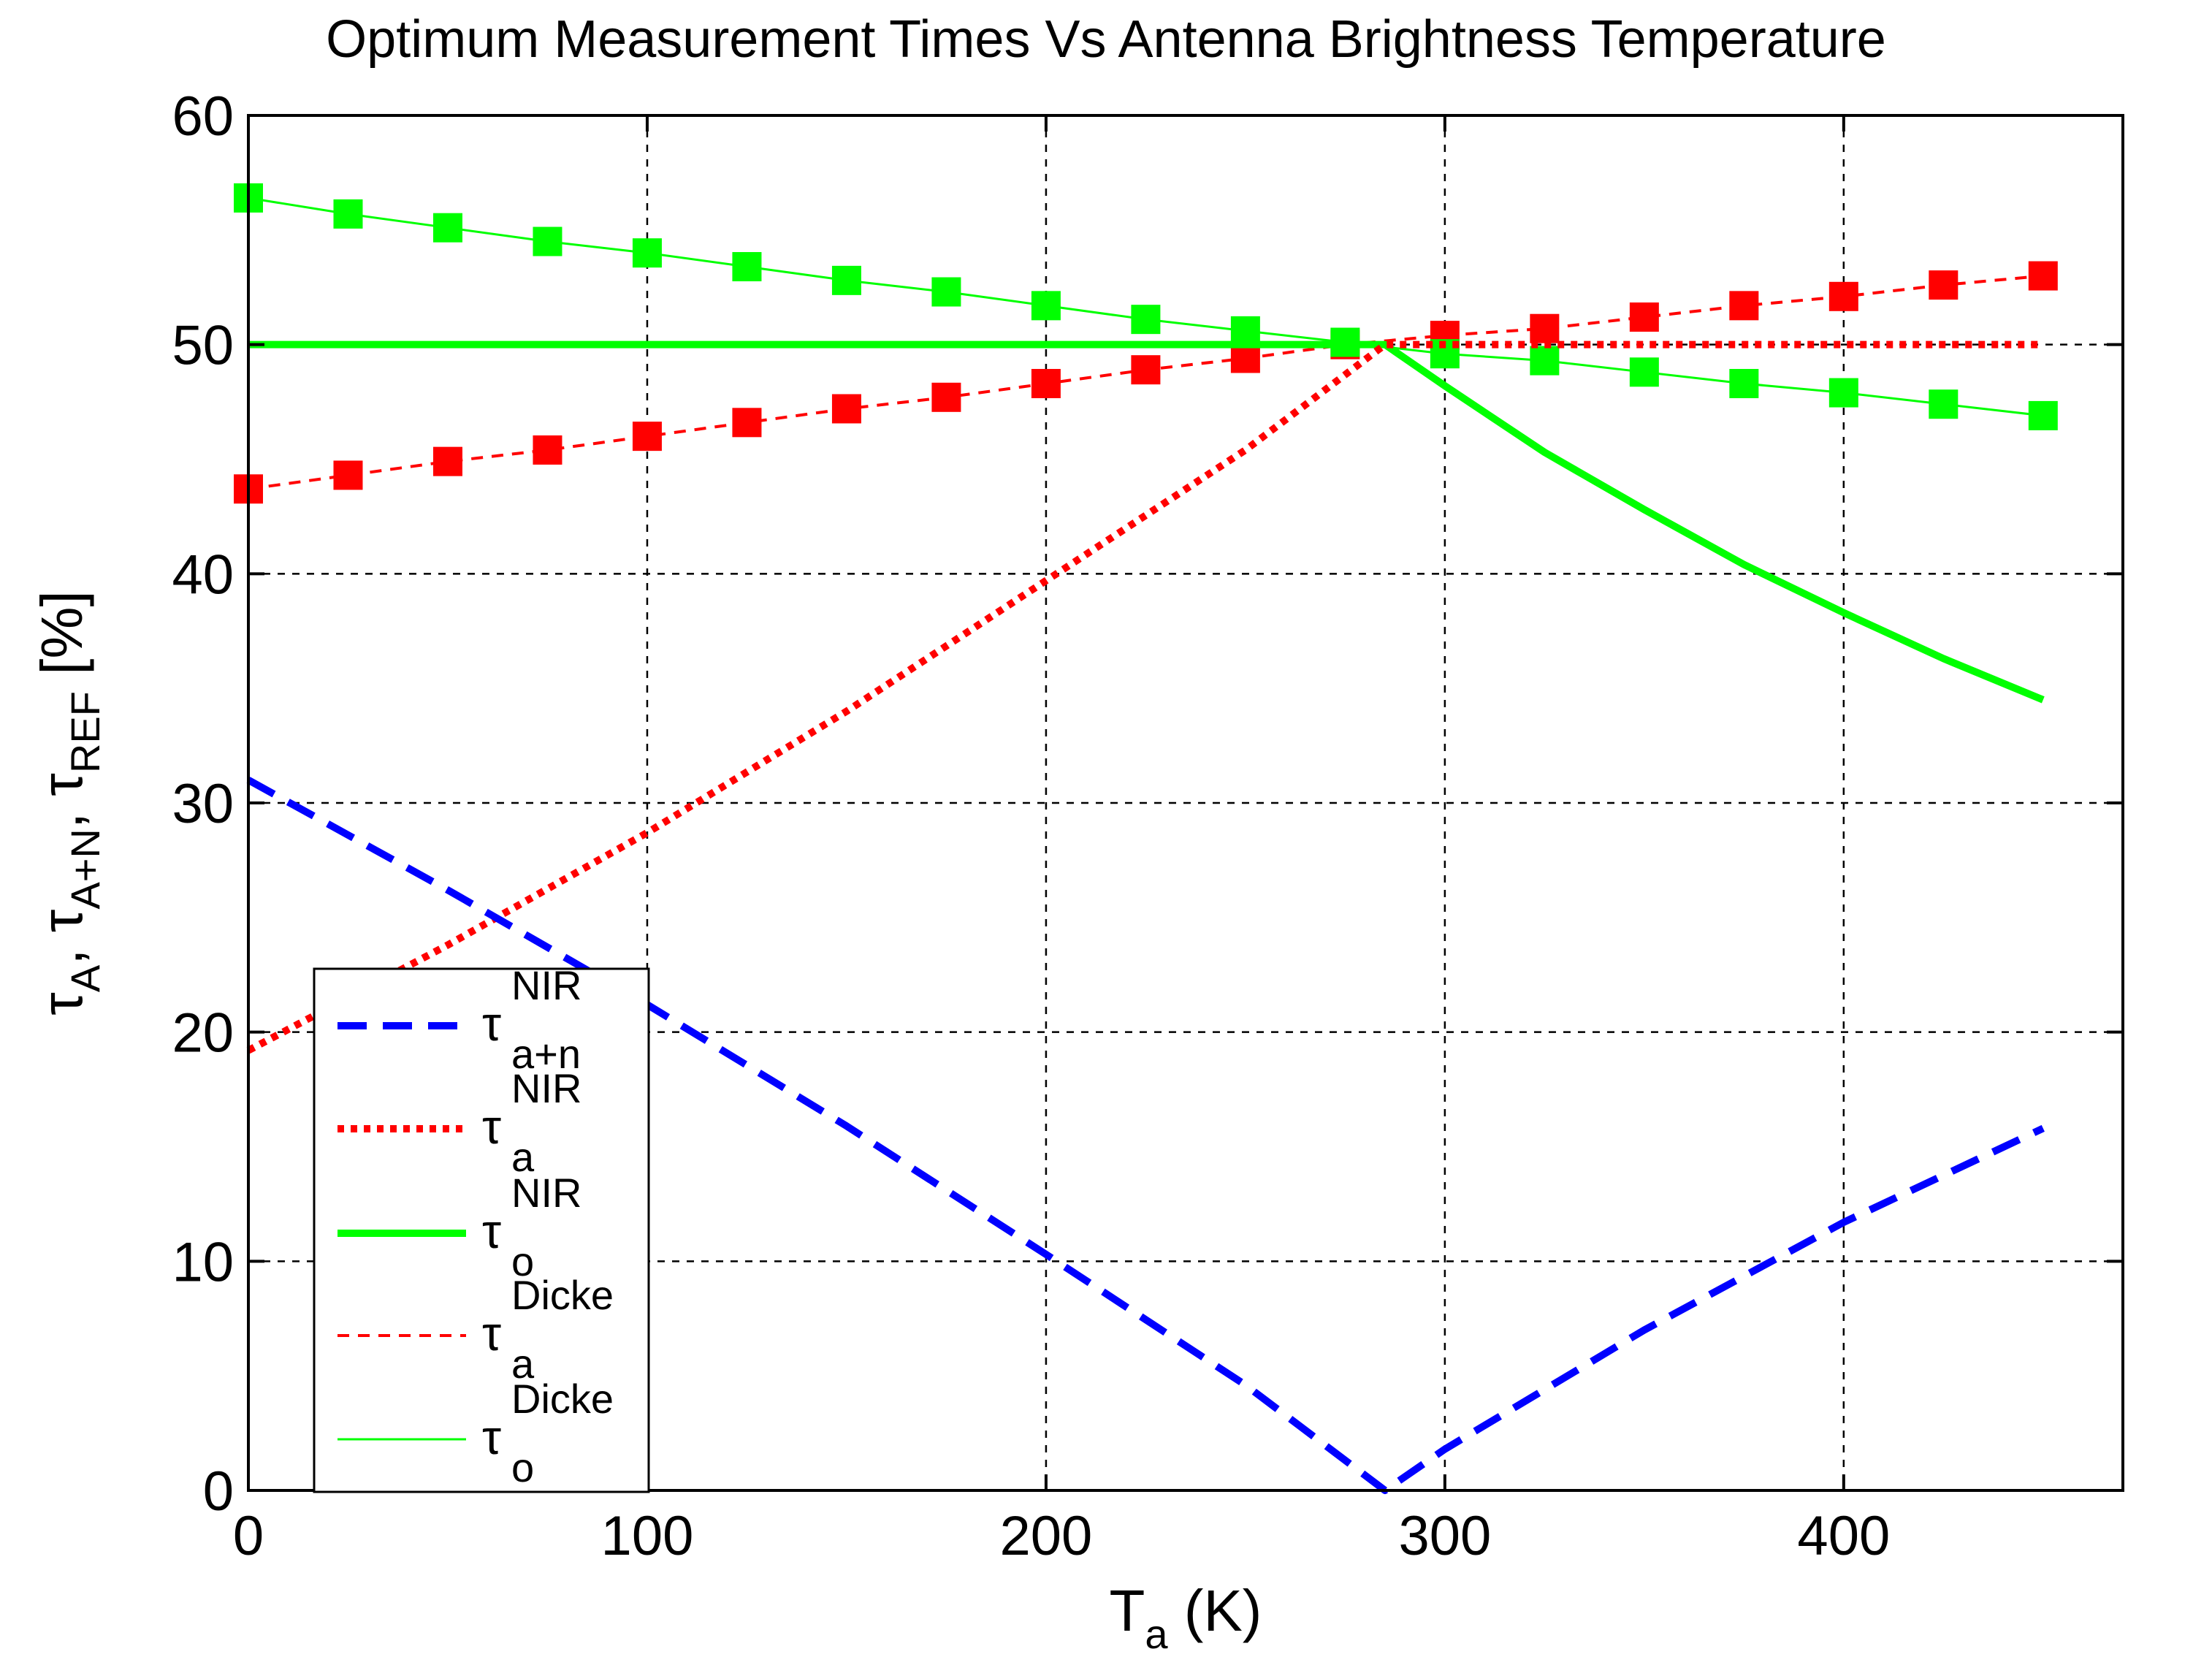 Image resolution: width=2212 pixels, height=1676 pixels. I want to click on y-axis-label-text: τA, τA+N, τREF [%], so click(68, 803).